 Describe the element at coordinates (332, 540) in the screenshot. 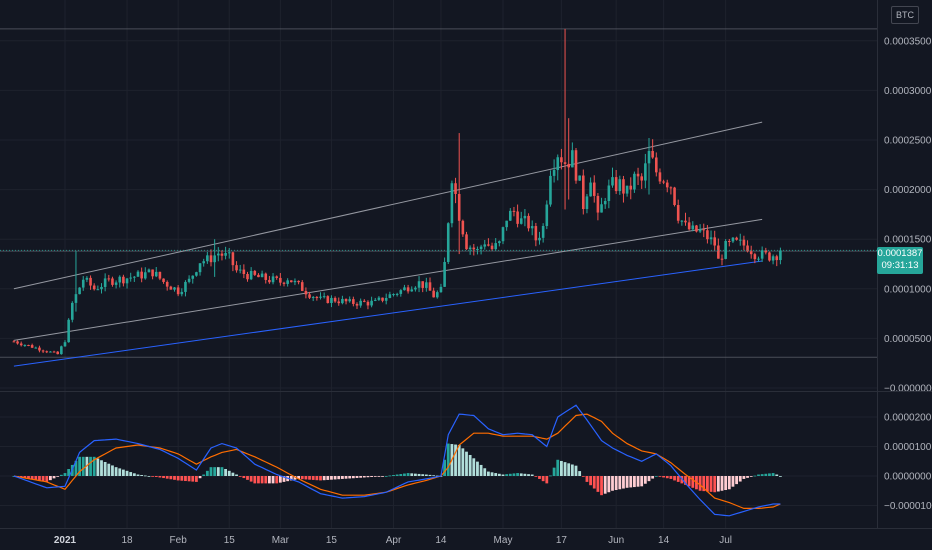

I see `time-axis-label: 15` at that location.